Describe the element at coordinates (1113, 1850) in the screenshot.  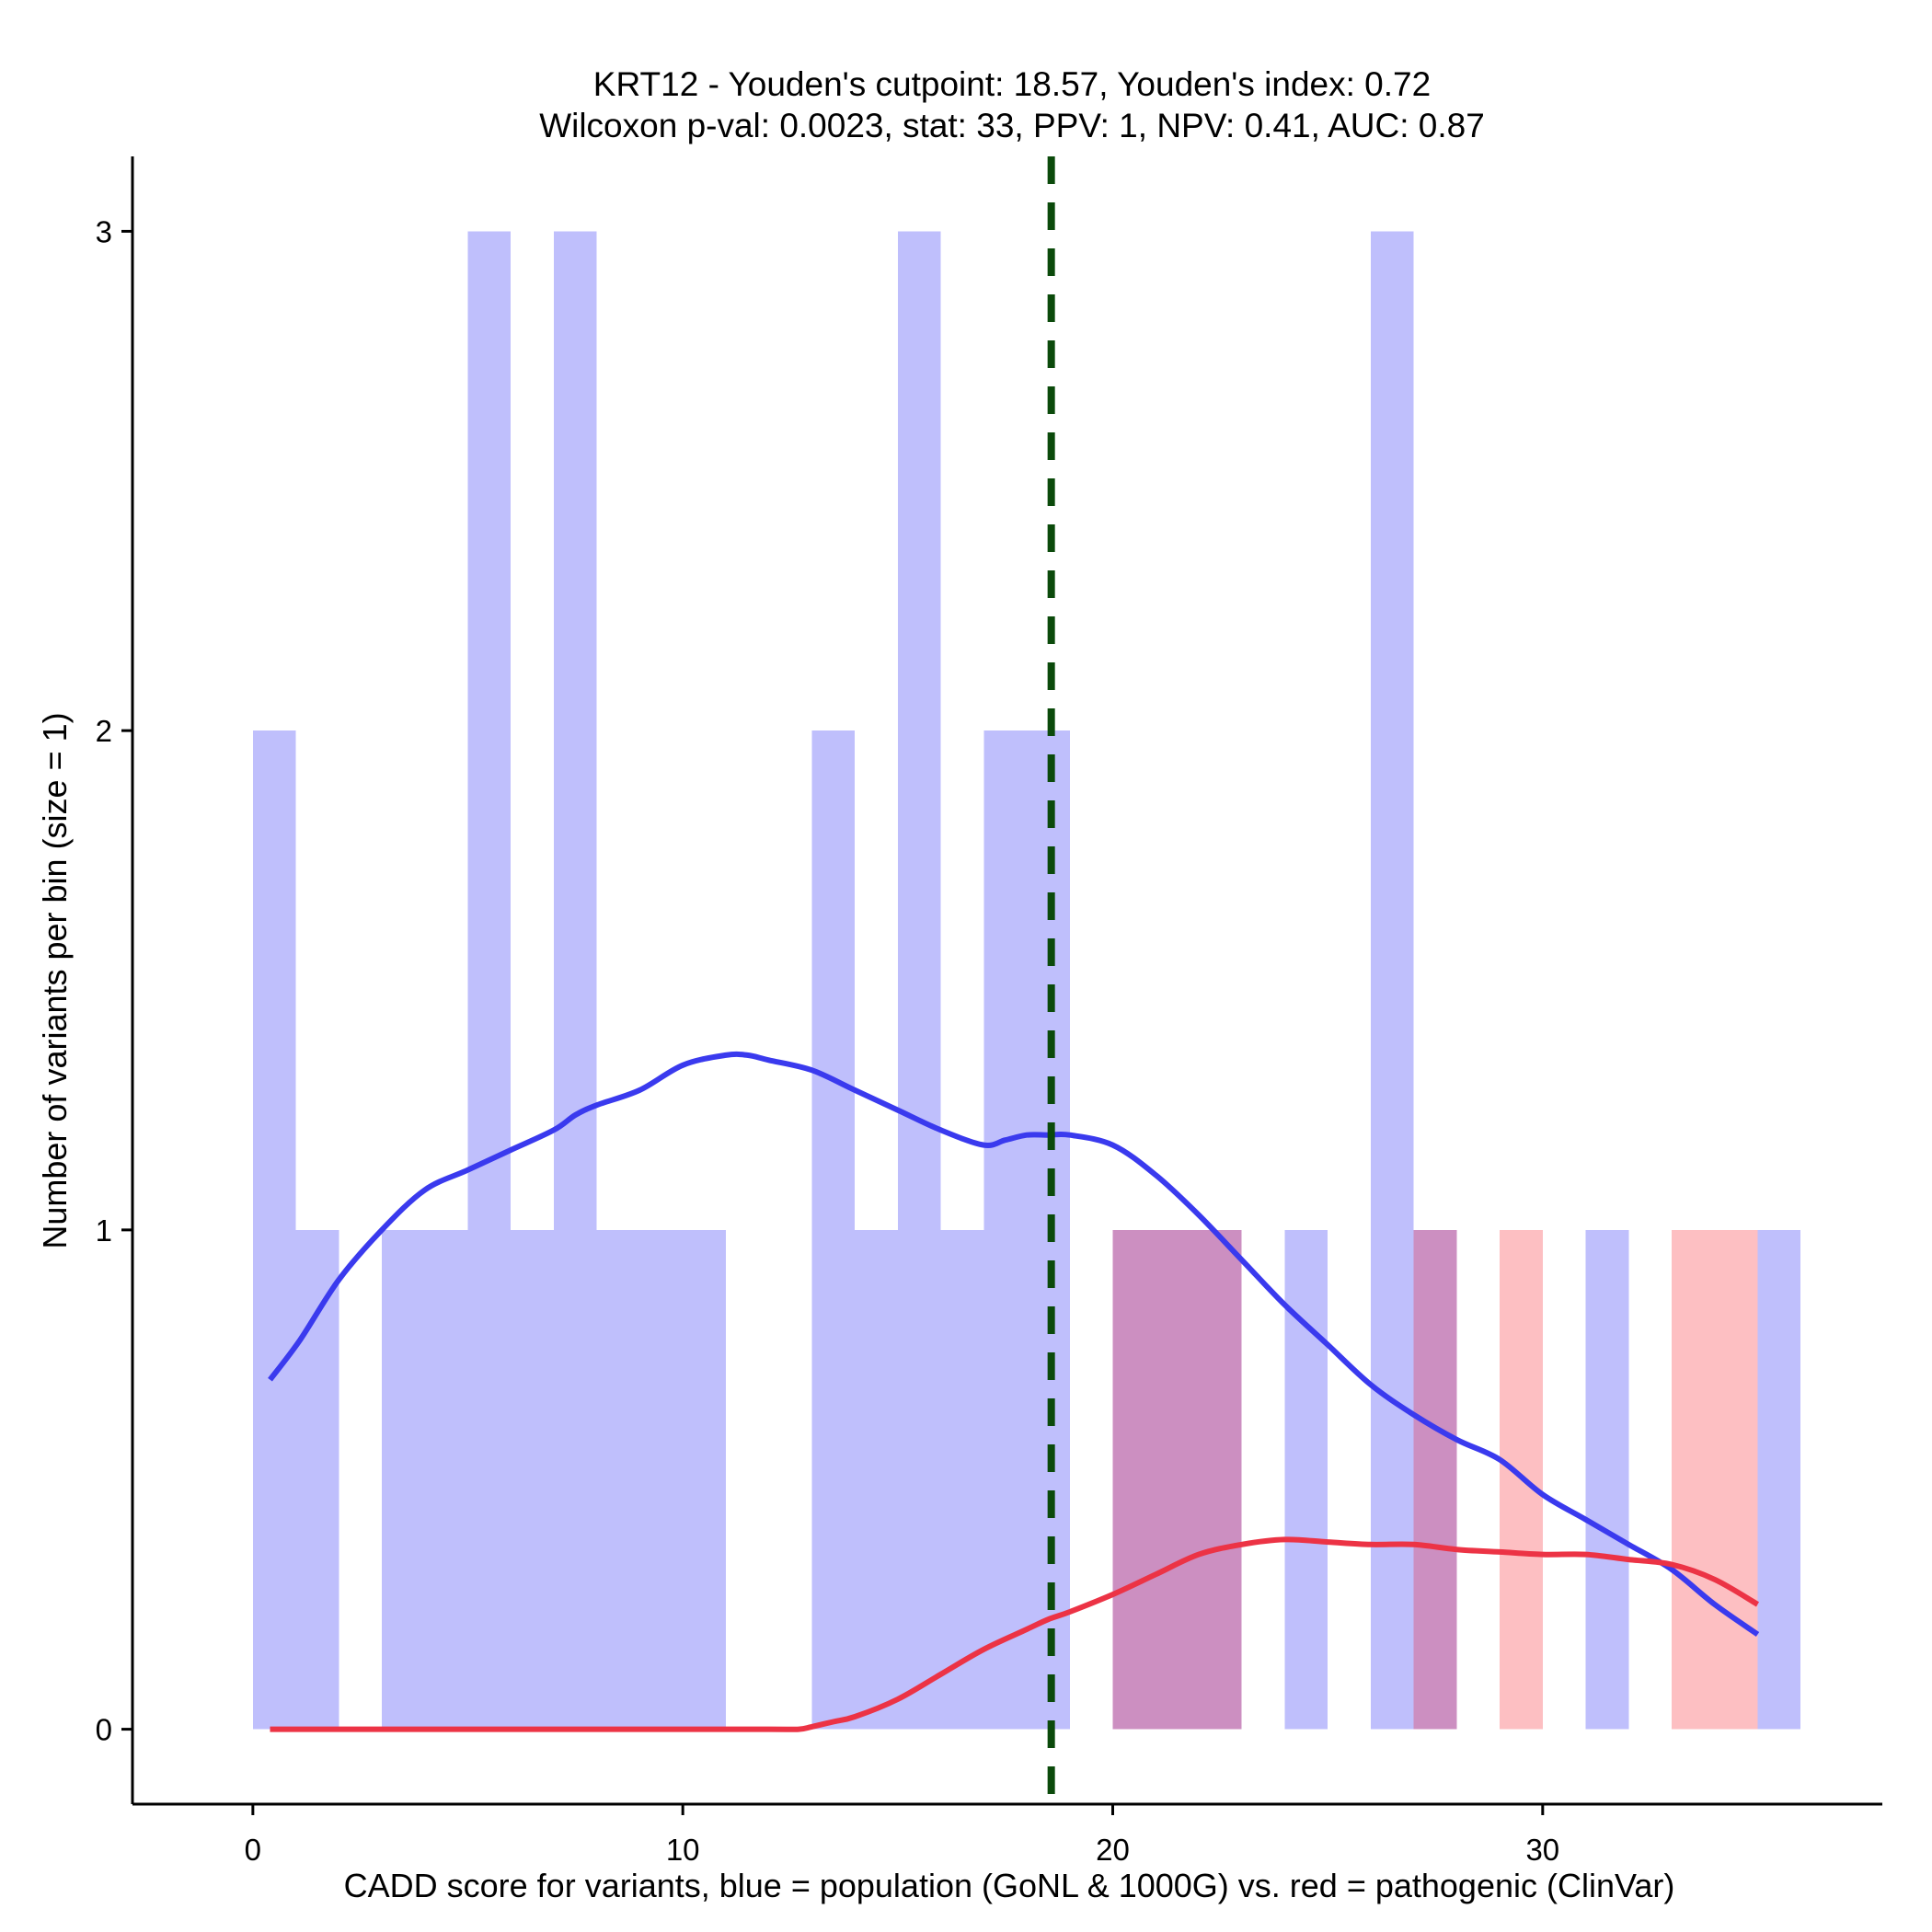
I see `x-tick-label: 20` at that location.